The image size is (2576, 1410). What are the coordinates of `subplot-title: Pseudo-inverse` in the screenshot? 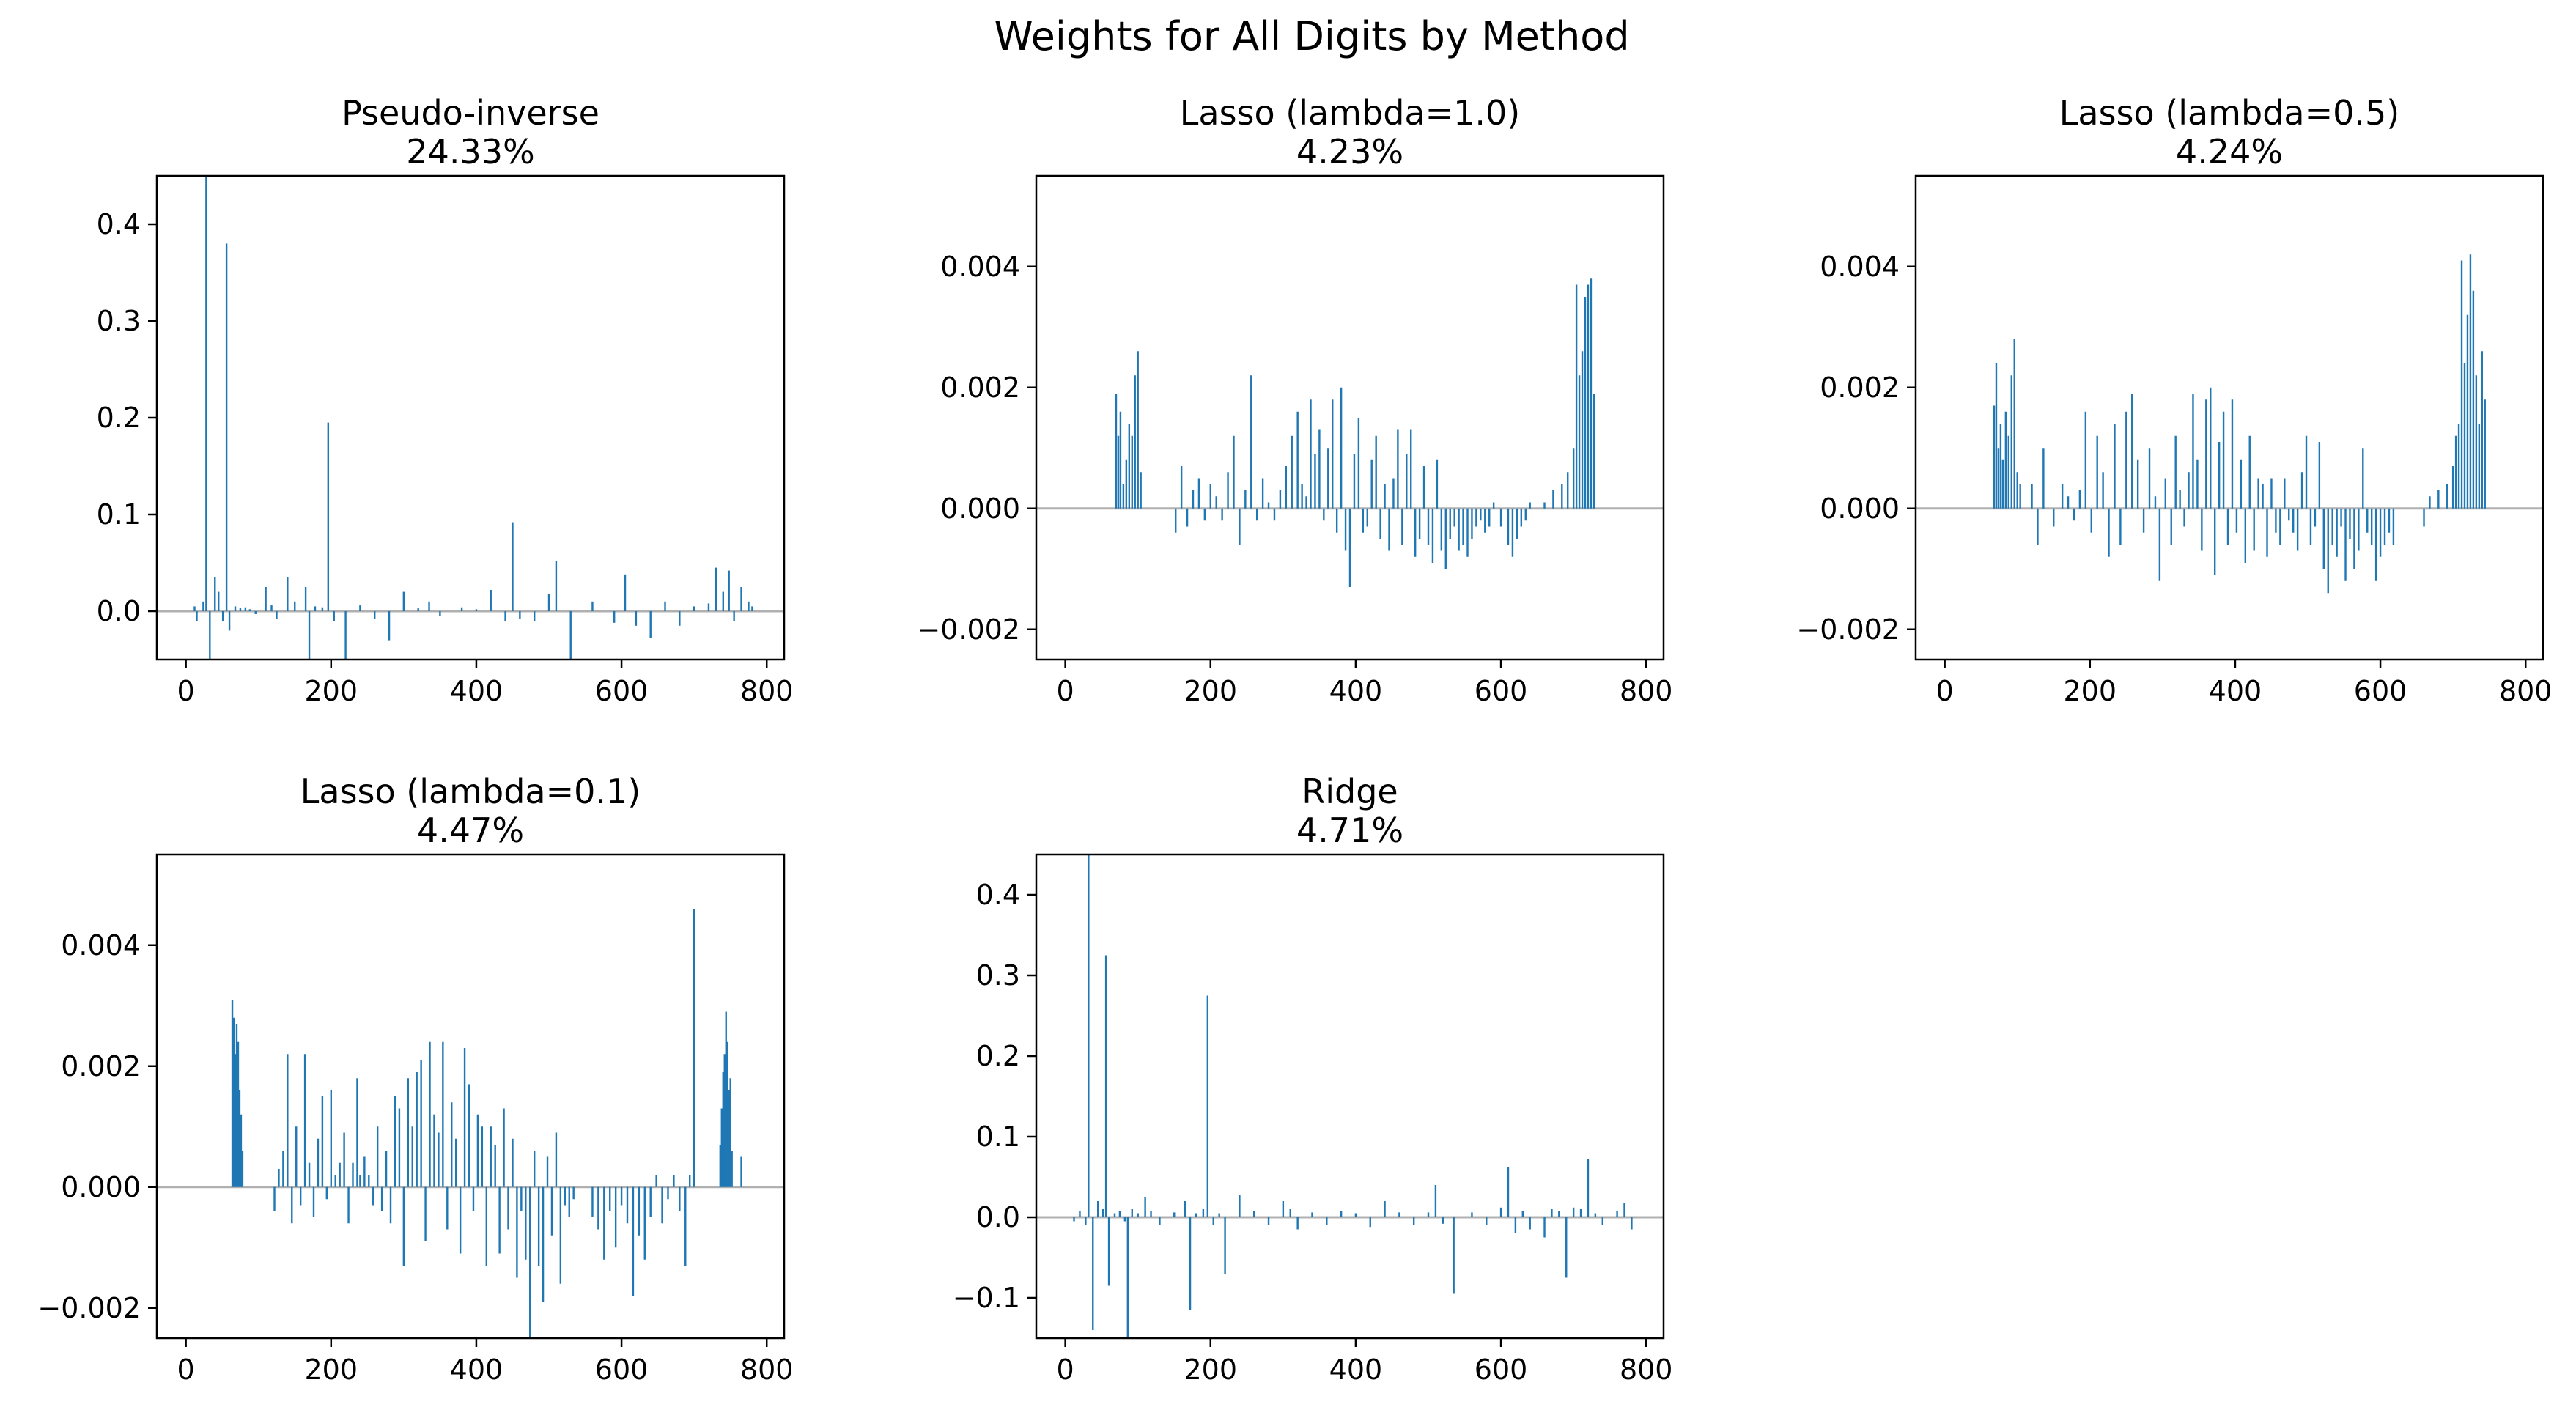 It's located at (470, 113).